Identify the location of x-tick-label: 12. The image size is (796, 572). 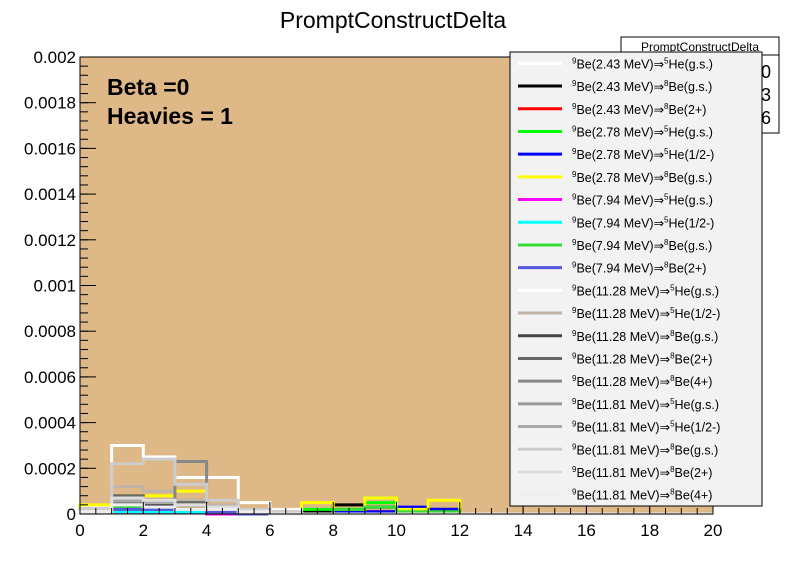
(459, 530).